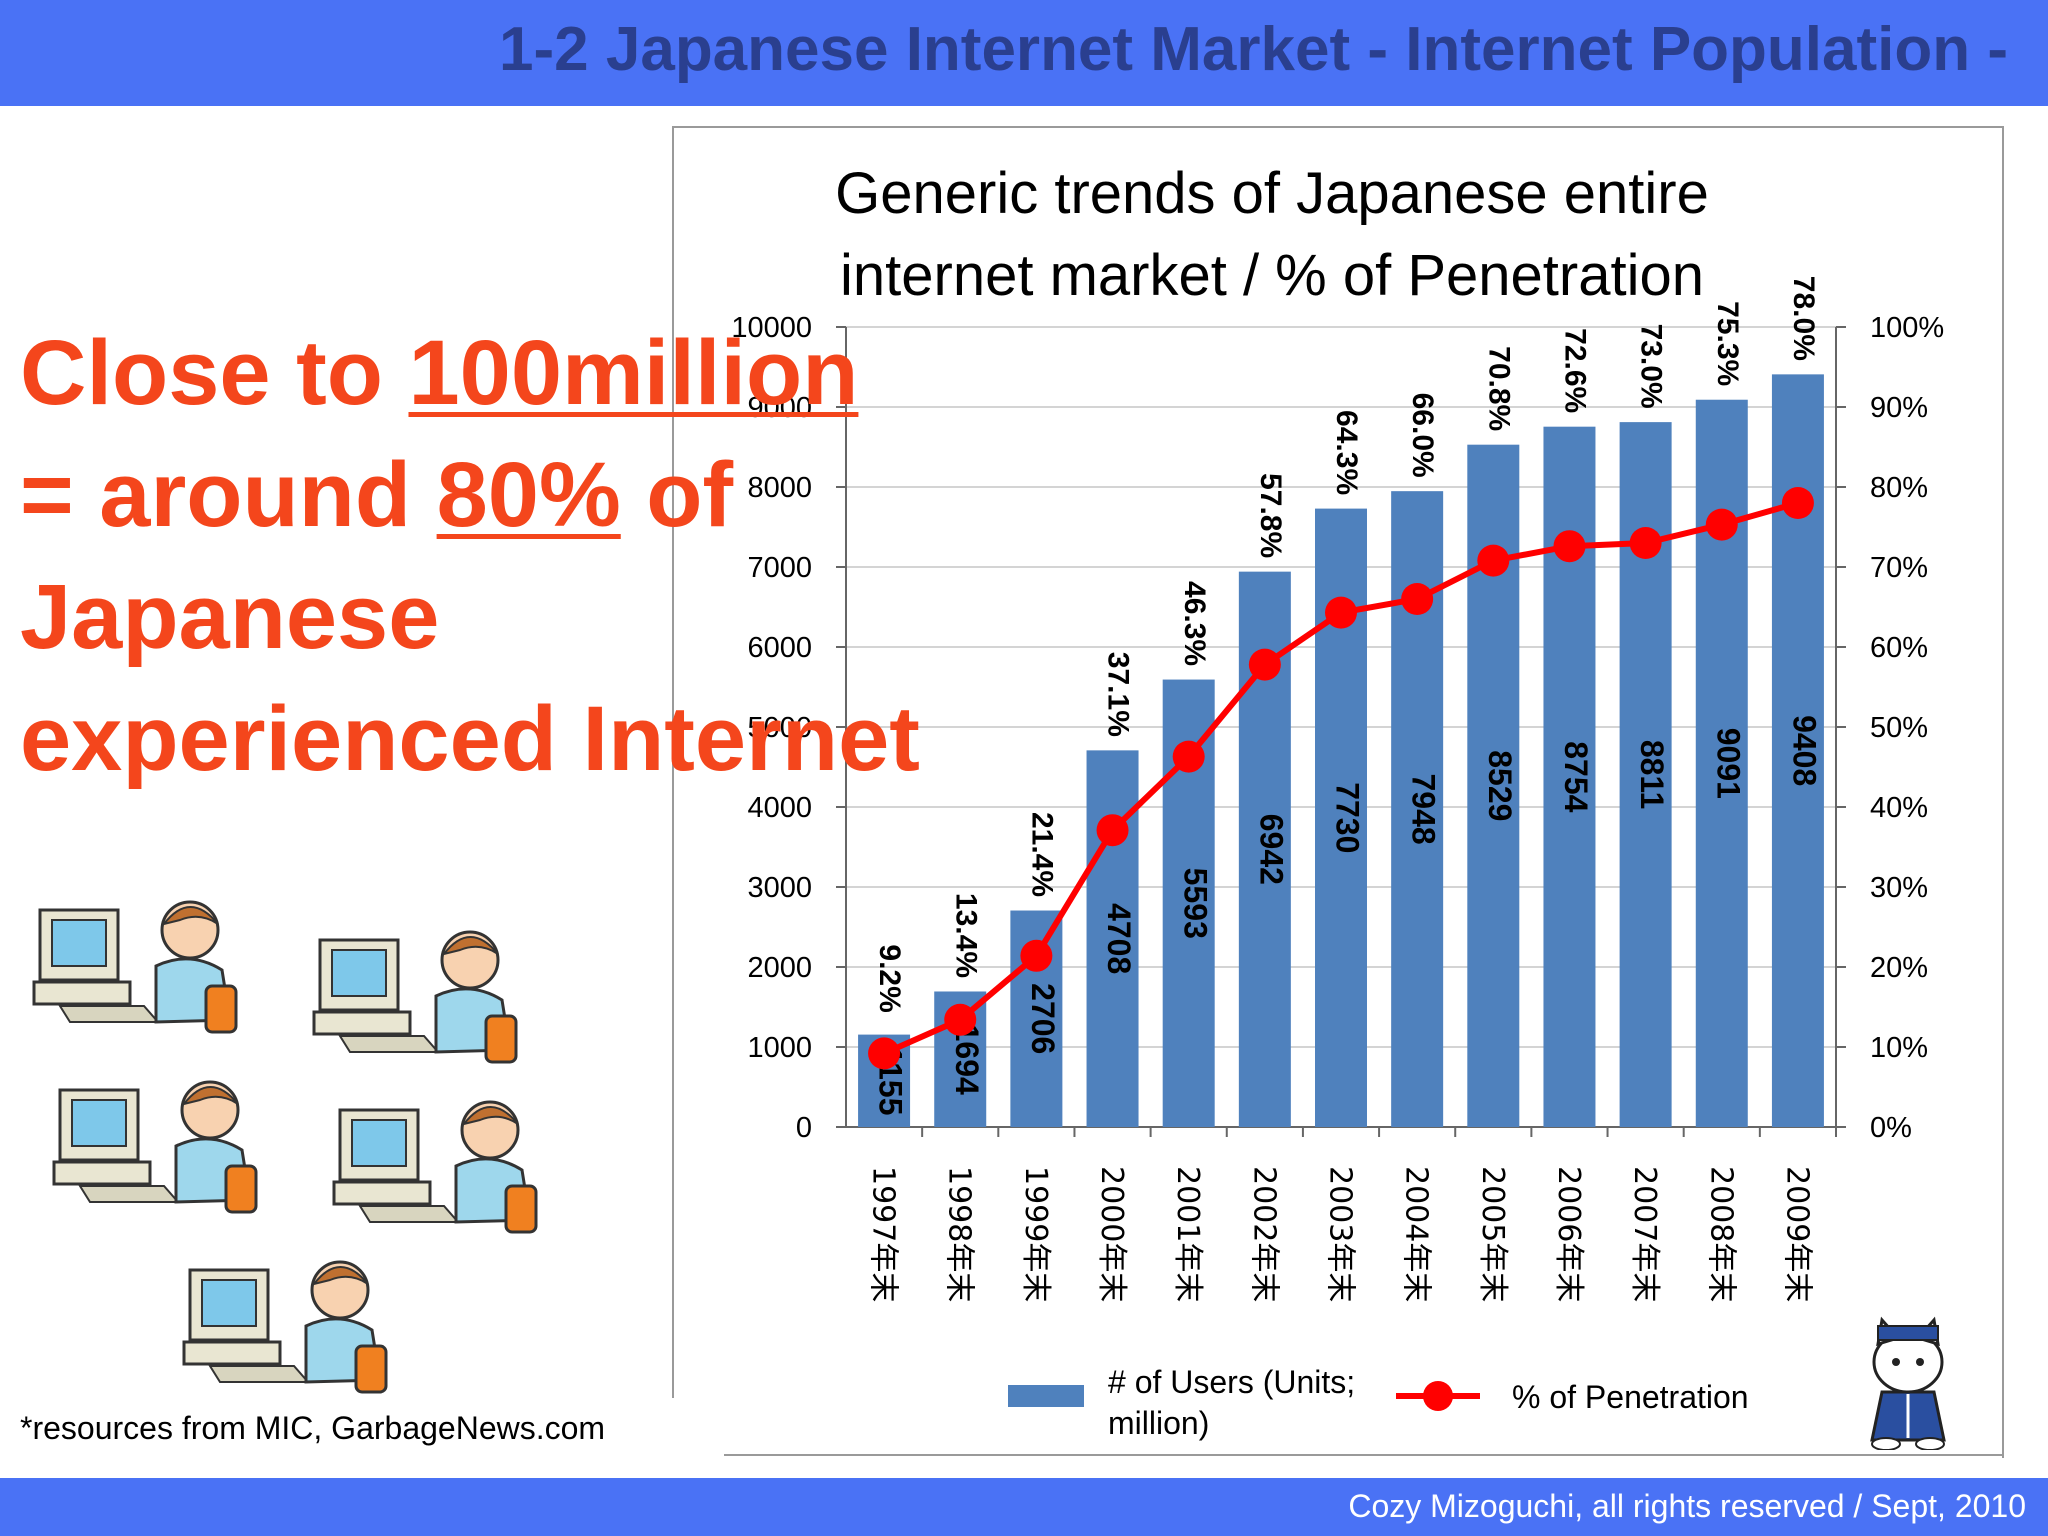 Image resolution: width=2048 pixels, height=1536 pixels. Describe the element at coordinates (779, 808) in the screenshot. I see `y-tick-label-left: 4000` at that location.